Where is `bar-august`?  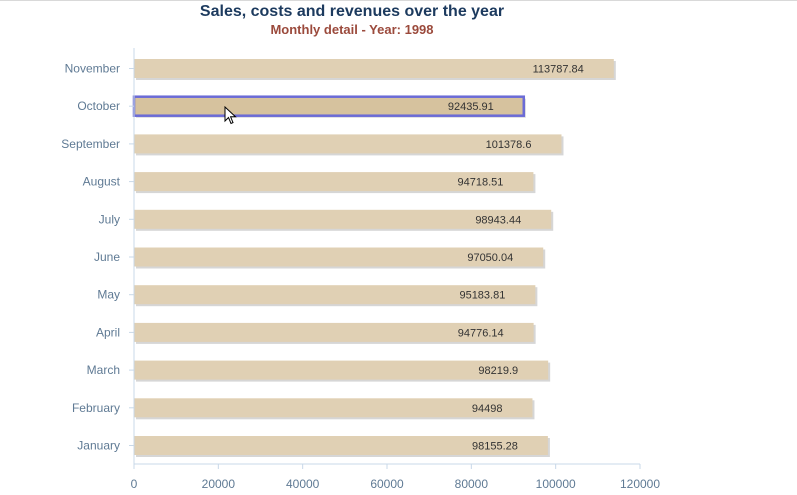
bar-august is located at coordinates (334, 182).